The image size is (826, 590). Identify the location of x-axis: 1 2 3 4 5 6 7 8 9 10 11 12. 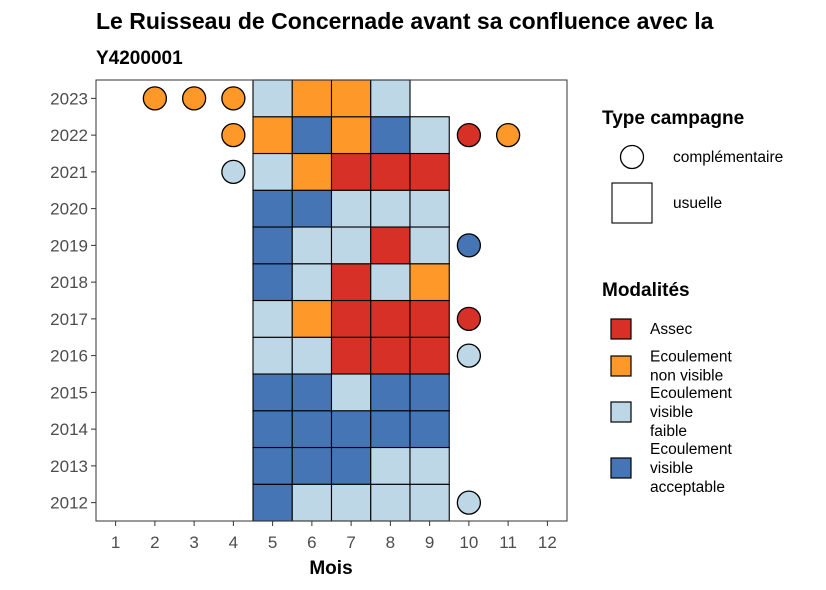
(334, 536).